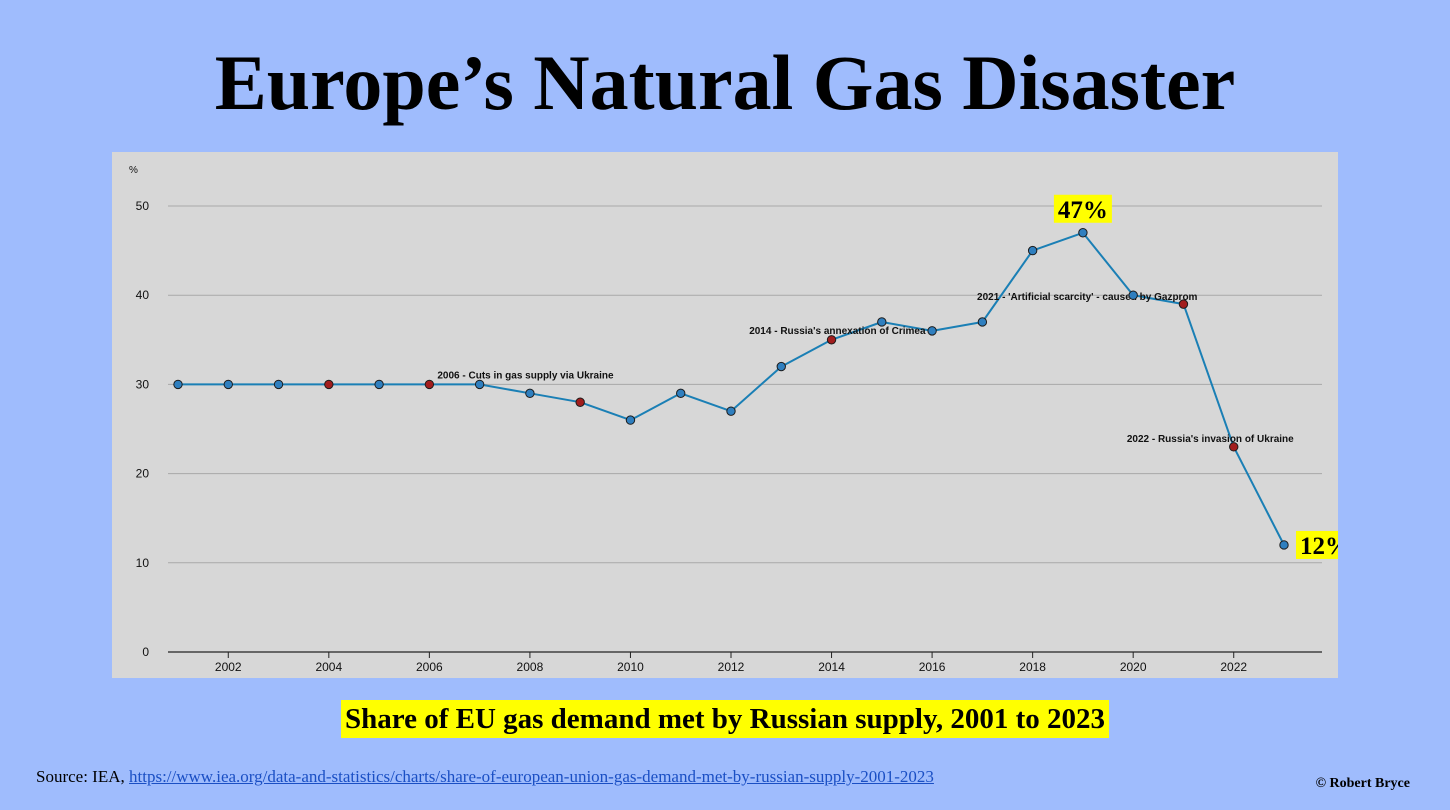  I want to click on event-annotation: 2006 - Cuts in gas supply via Ukraine, so click(525, 375).